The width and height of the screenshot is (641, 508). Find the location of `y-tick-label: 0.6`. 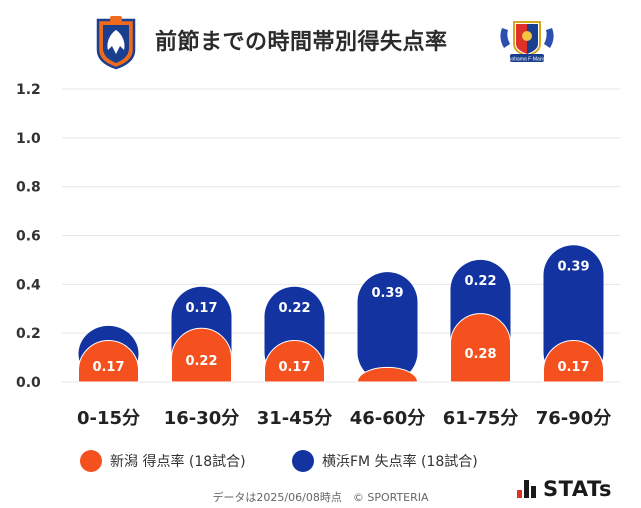

y-tick-label: 0.6 is located at coordinates (28, 237).